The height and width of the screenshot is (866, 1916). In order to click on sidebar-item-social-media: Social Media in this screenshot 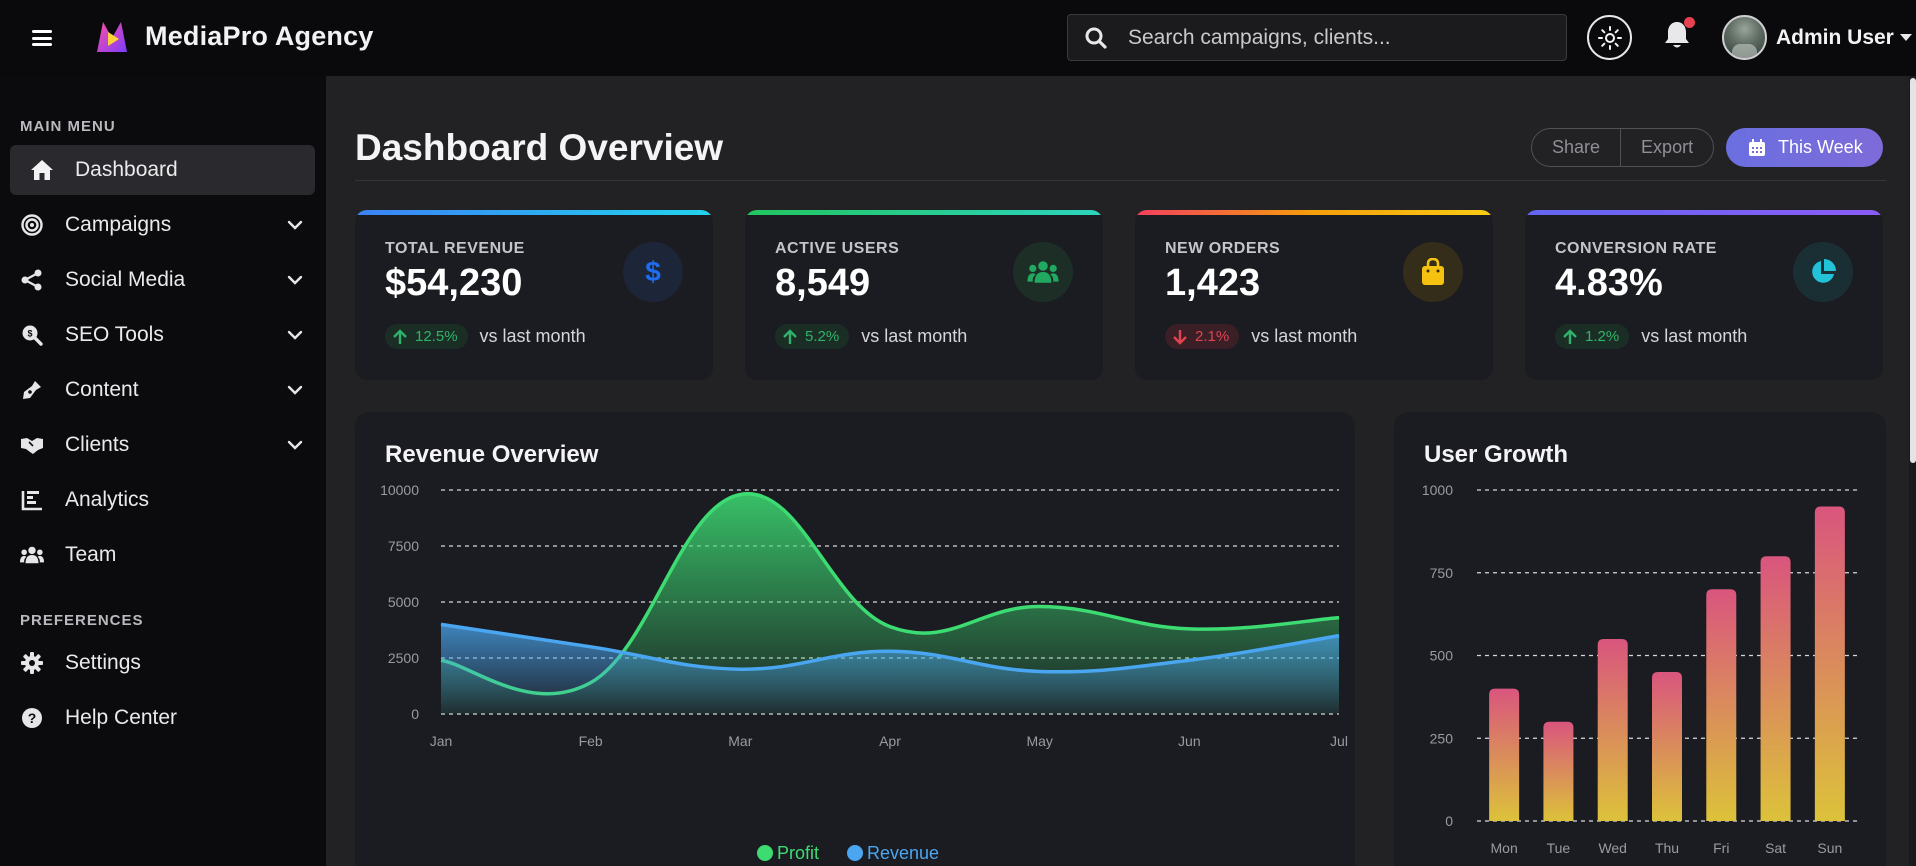, I will do `click(162, 280)`.